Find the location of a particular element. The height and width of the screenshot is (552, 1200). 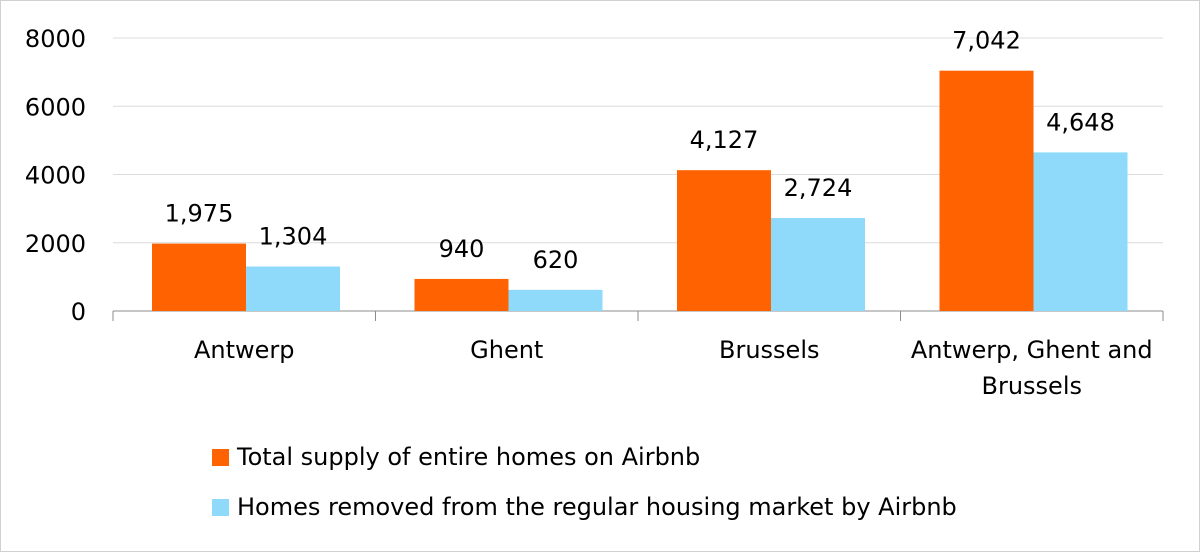

legend-item-total-supply: Total supply of entire homes on Airbnb is located at coordinates (584, 457).